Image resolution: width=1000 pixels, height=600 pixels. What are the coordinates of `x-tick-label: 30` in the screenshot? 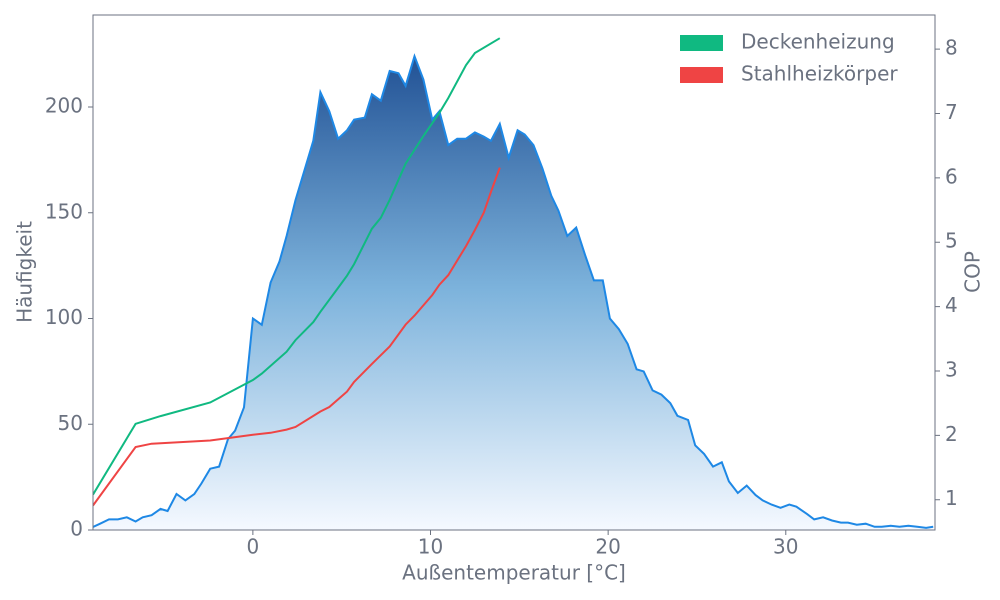 It's located at (785, 547).